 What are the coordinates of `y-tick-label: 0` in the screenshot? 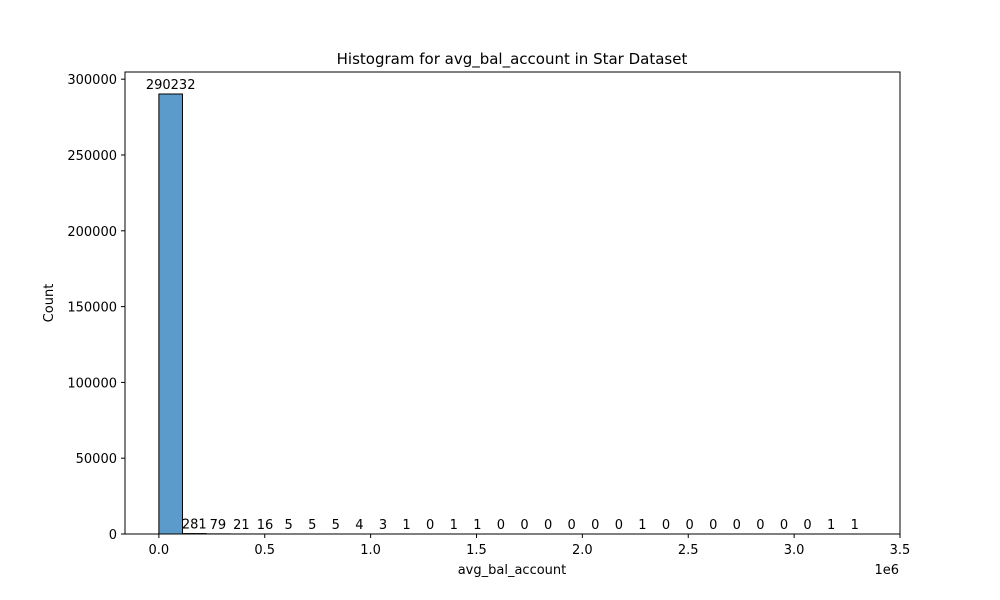 It's located at (113, 535).